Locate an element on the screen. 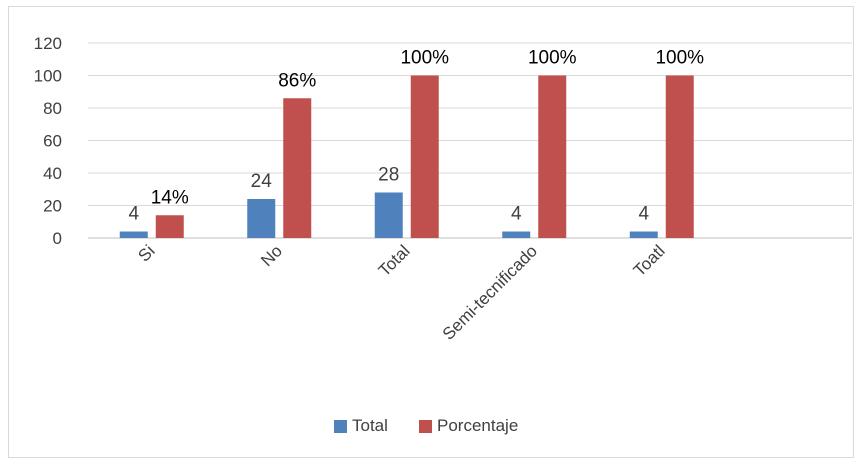  y-tick-label: 120 is located at coordinates (48, 43).